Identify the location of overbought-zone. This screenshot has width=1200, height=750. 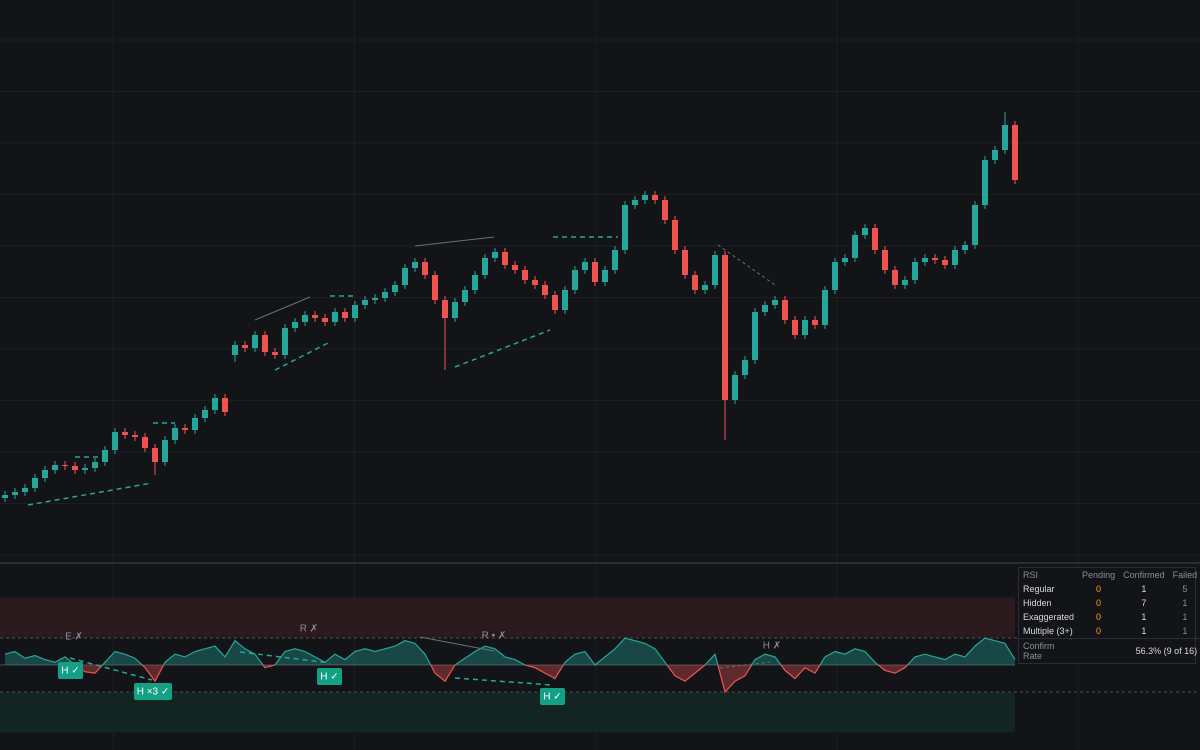
(507, 617).